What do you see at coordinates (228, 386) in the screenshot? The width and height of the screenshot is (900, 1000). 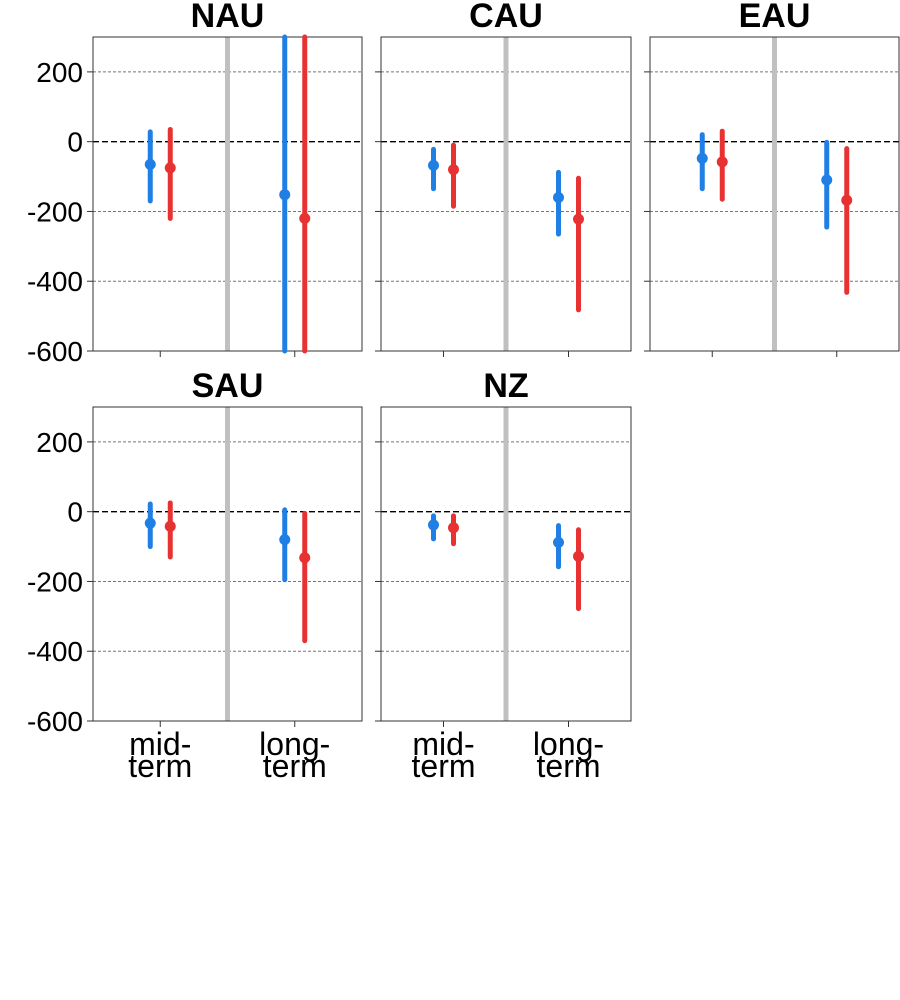 I see `panel-title: SAU` at bounding box center [228, 386].